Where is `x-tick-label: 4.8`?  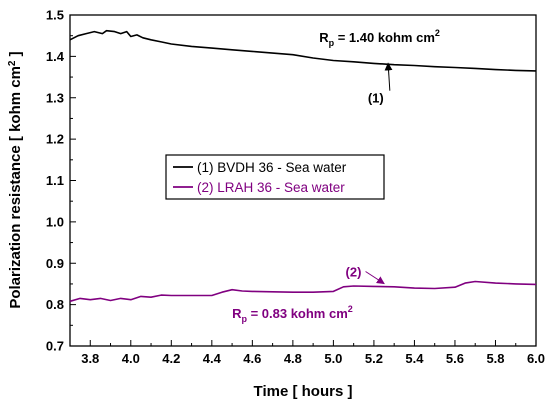 x-tick-label: 4.8 is located at coordinates (293, 358).